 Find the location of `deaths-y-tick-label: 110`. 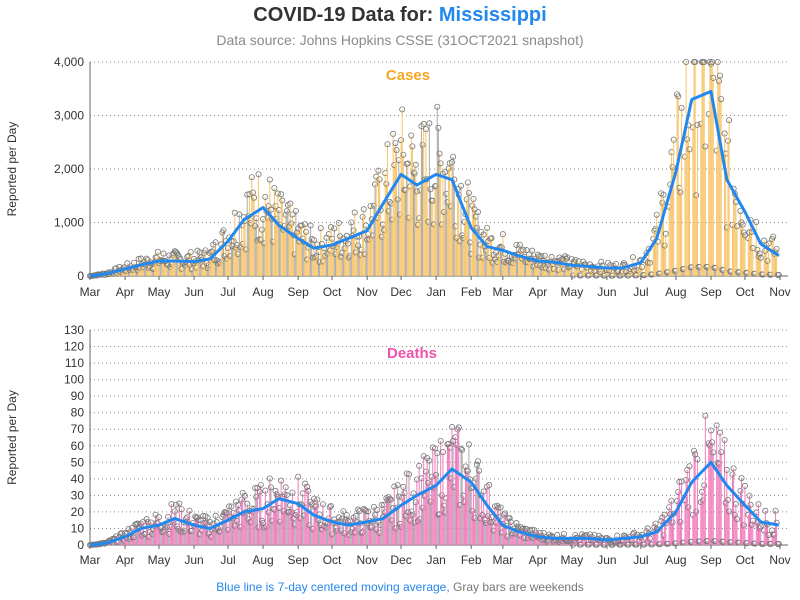

deaths-y-tick-label: 110 is located at coordinates (74, 363).